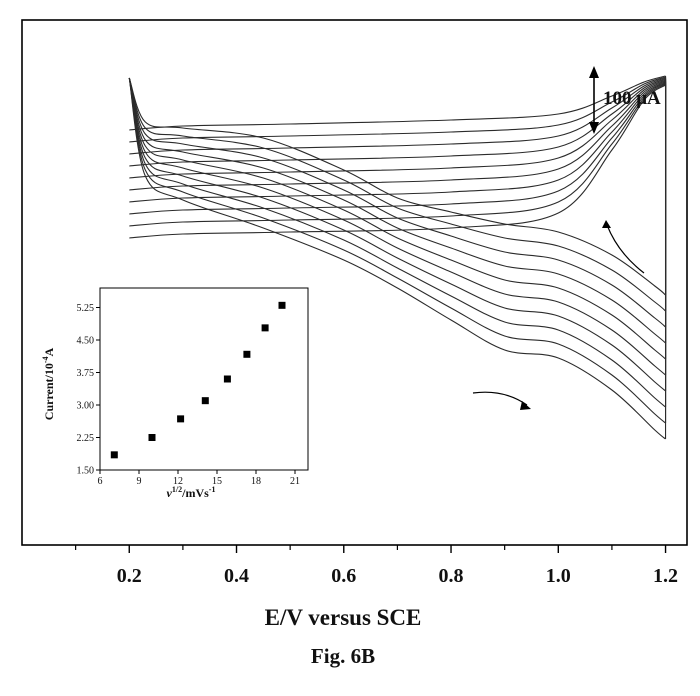  I want to click on inset-x-tick-label: 6, so click(100, 481).